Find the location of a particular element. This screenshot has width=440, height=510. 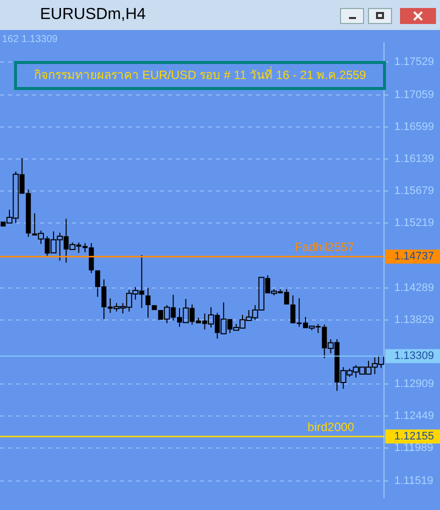

y-tick-label: 1.16139 is located at coordinates (414, 159).